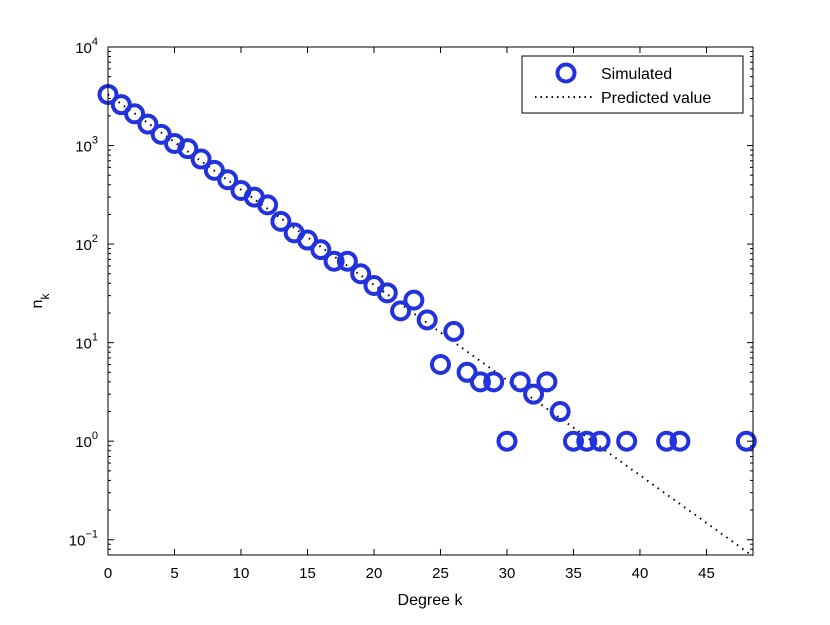 Image resolution: width=830 pixels, height=625 pixels. I want to click on x-tick-label: 5, so click(174, 573).